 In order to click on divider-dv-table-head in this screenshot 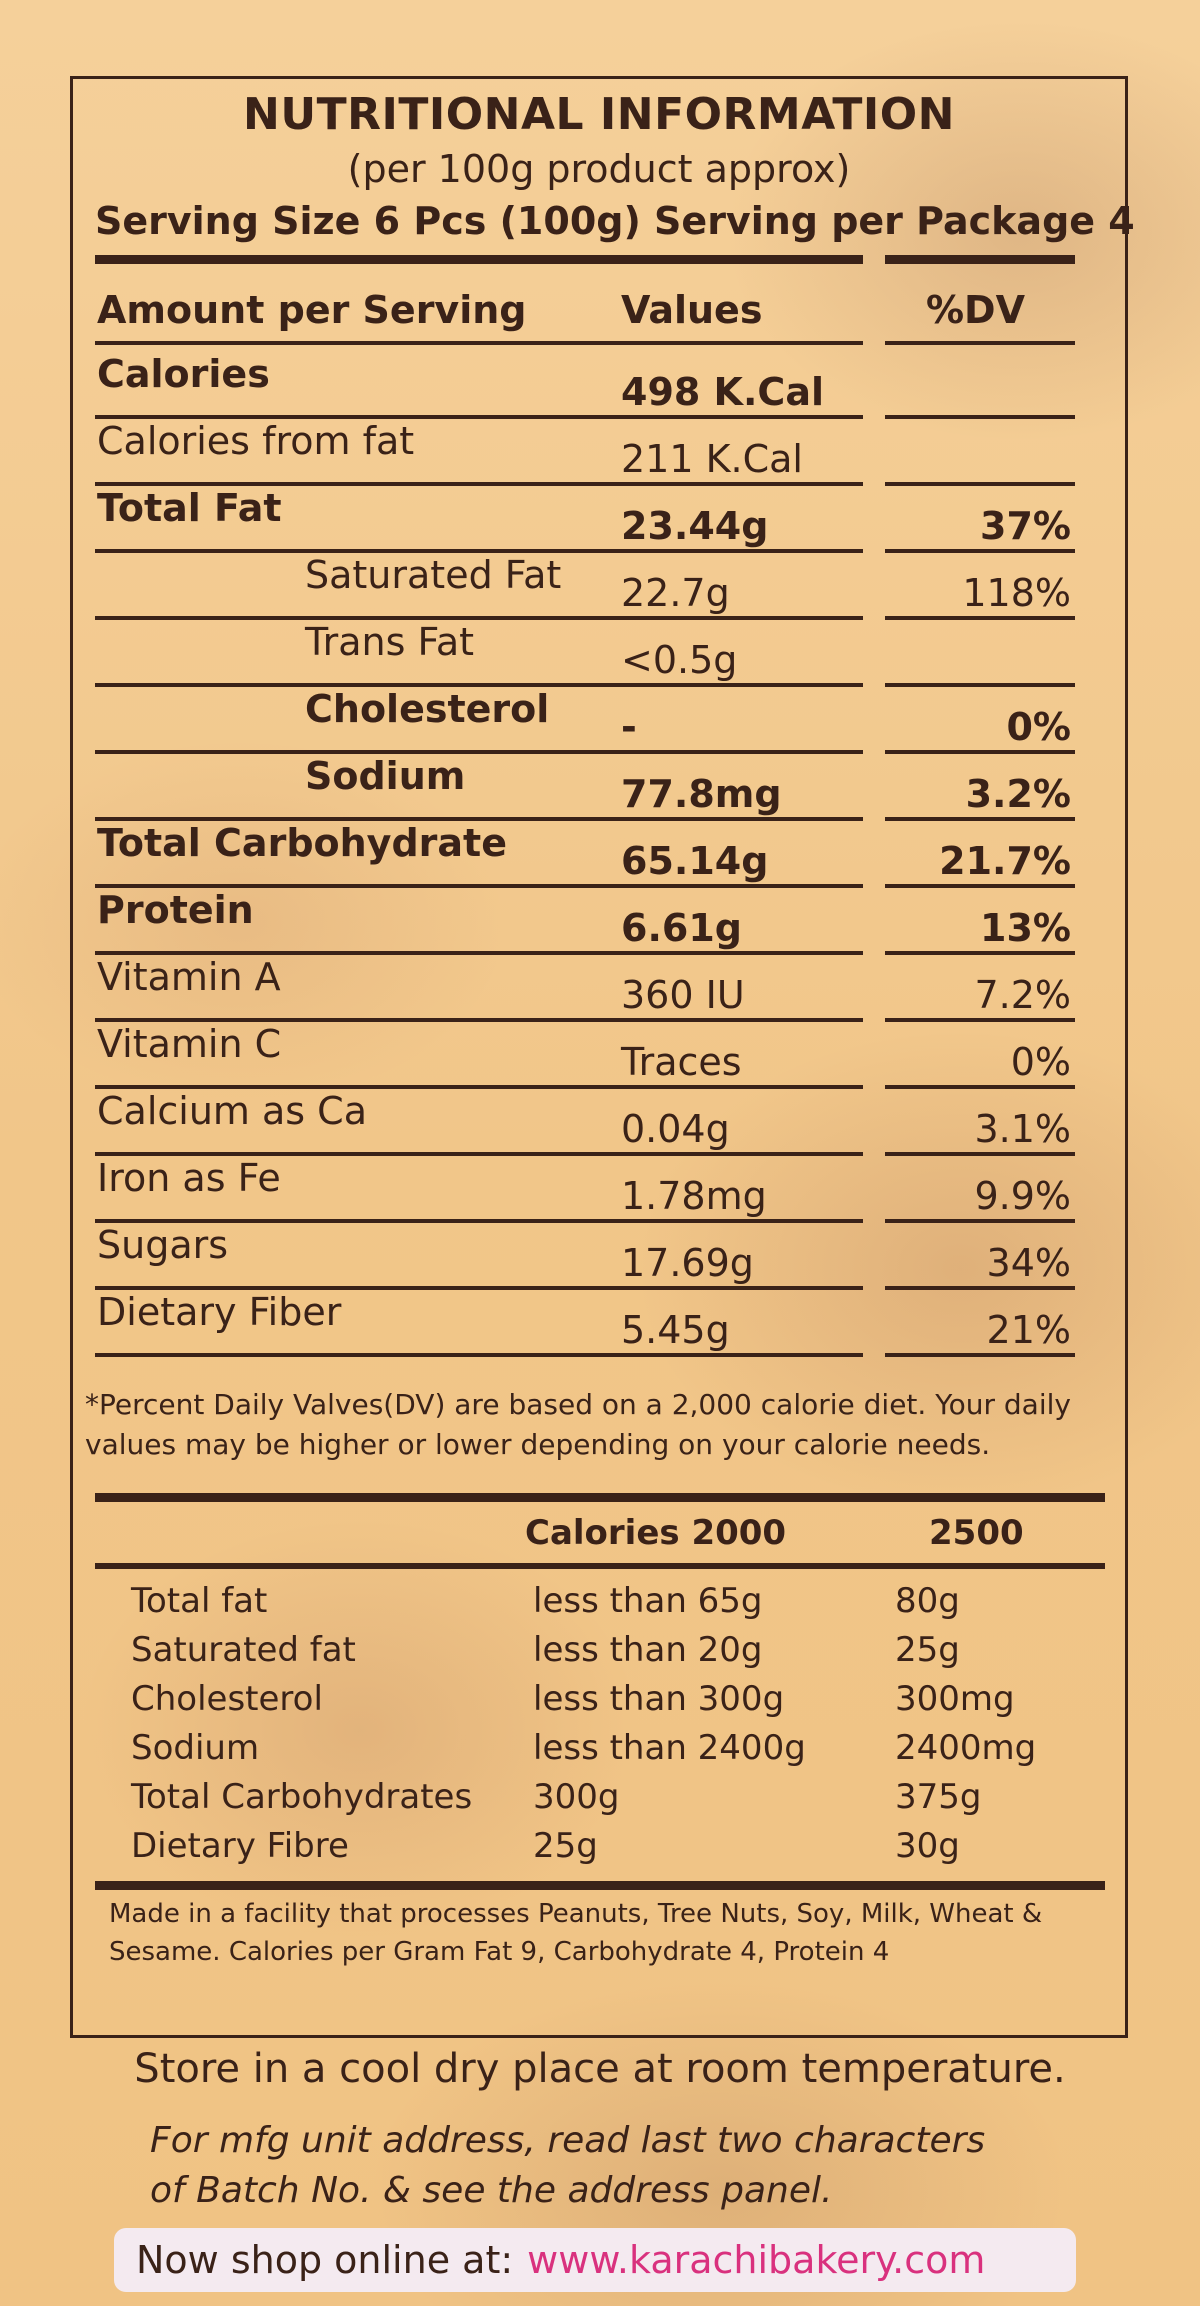, I will do `click(600, 1566)`.